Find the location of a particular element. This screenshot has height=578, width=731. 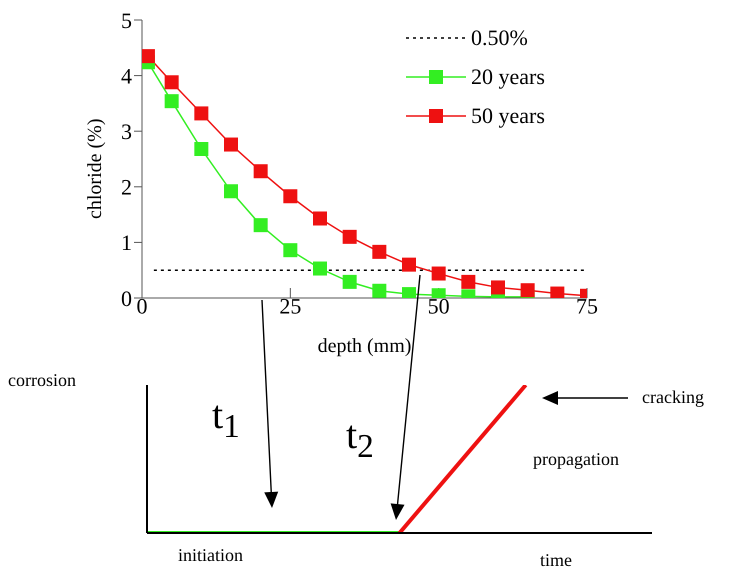

x-axis-title: time is located at coordinates (556, 560).